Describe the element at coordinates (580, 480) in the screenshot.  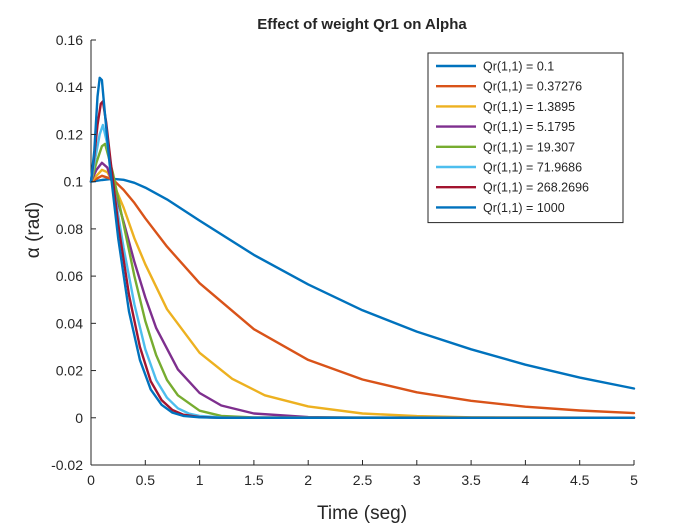
I see `x-tick-label: 4.5` at that location.